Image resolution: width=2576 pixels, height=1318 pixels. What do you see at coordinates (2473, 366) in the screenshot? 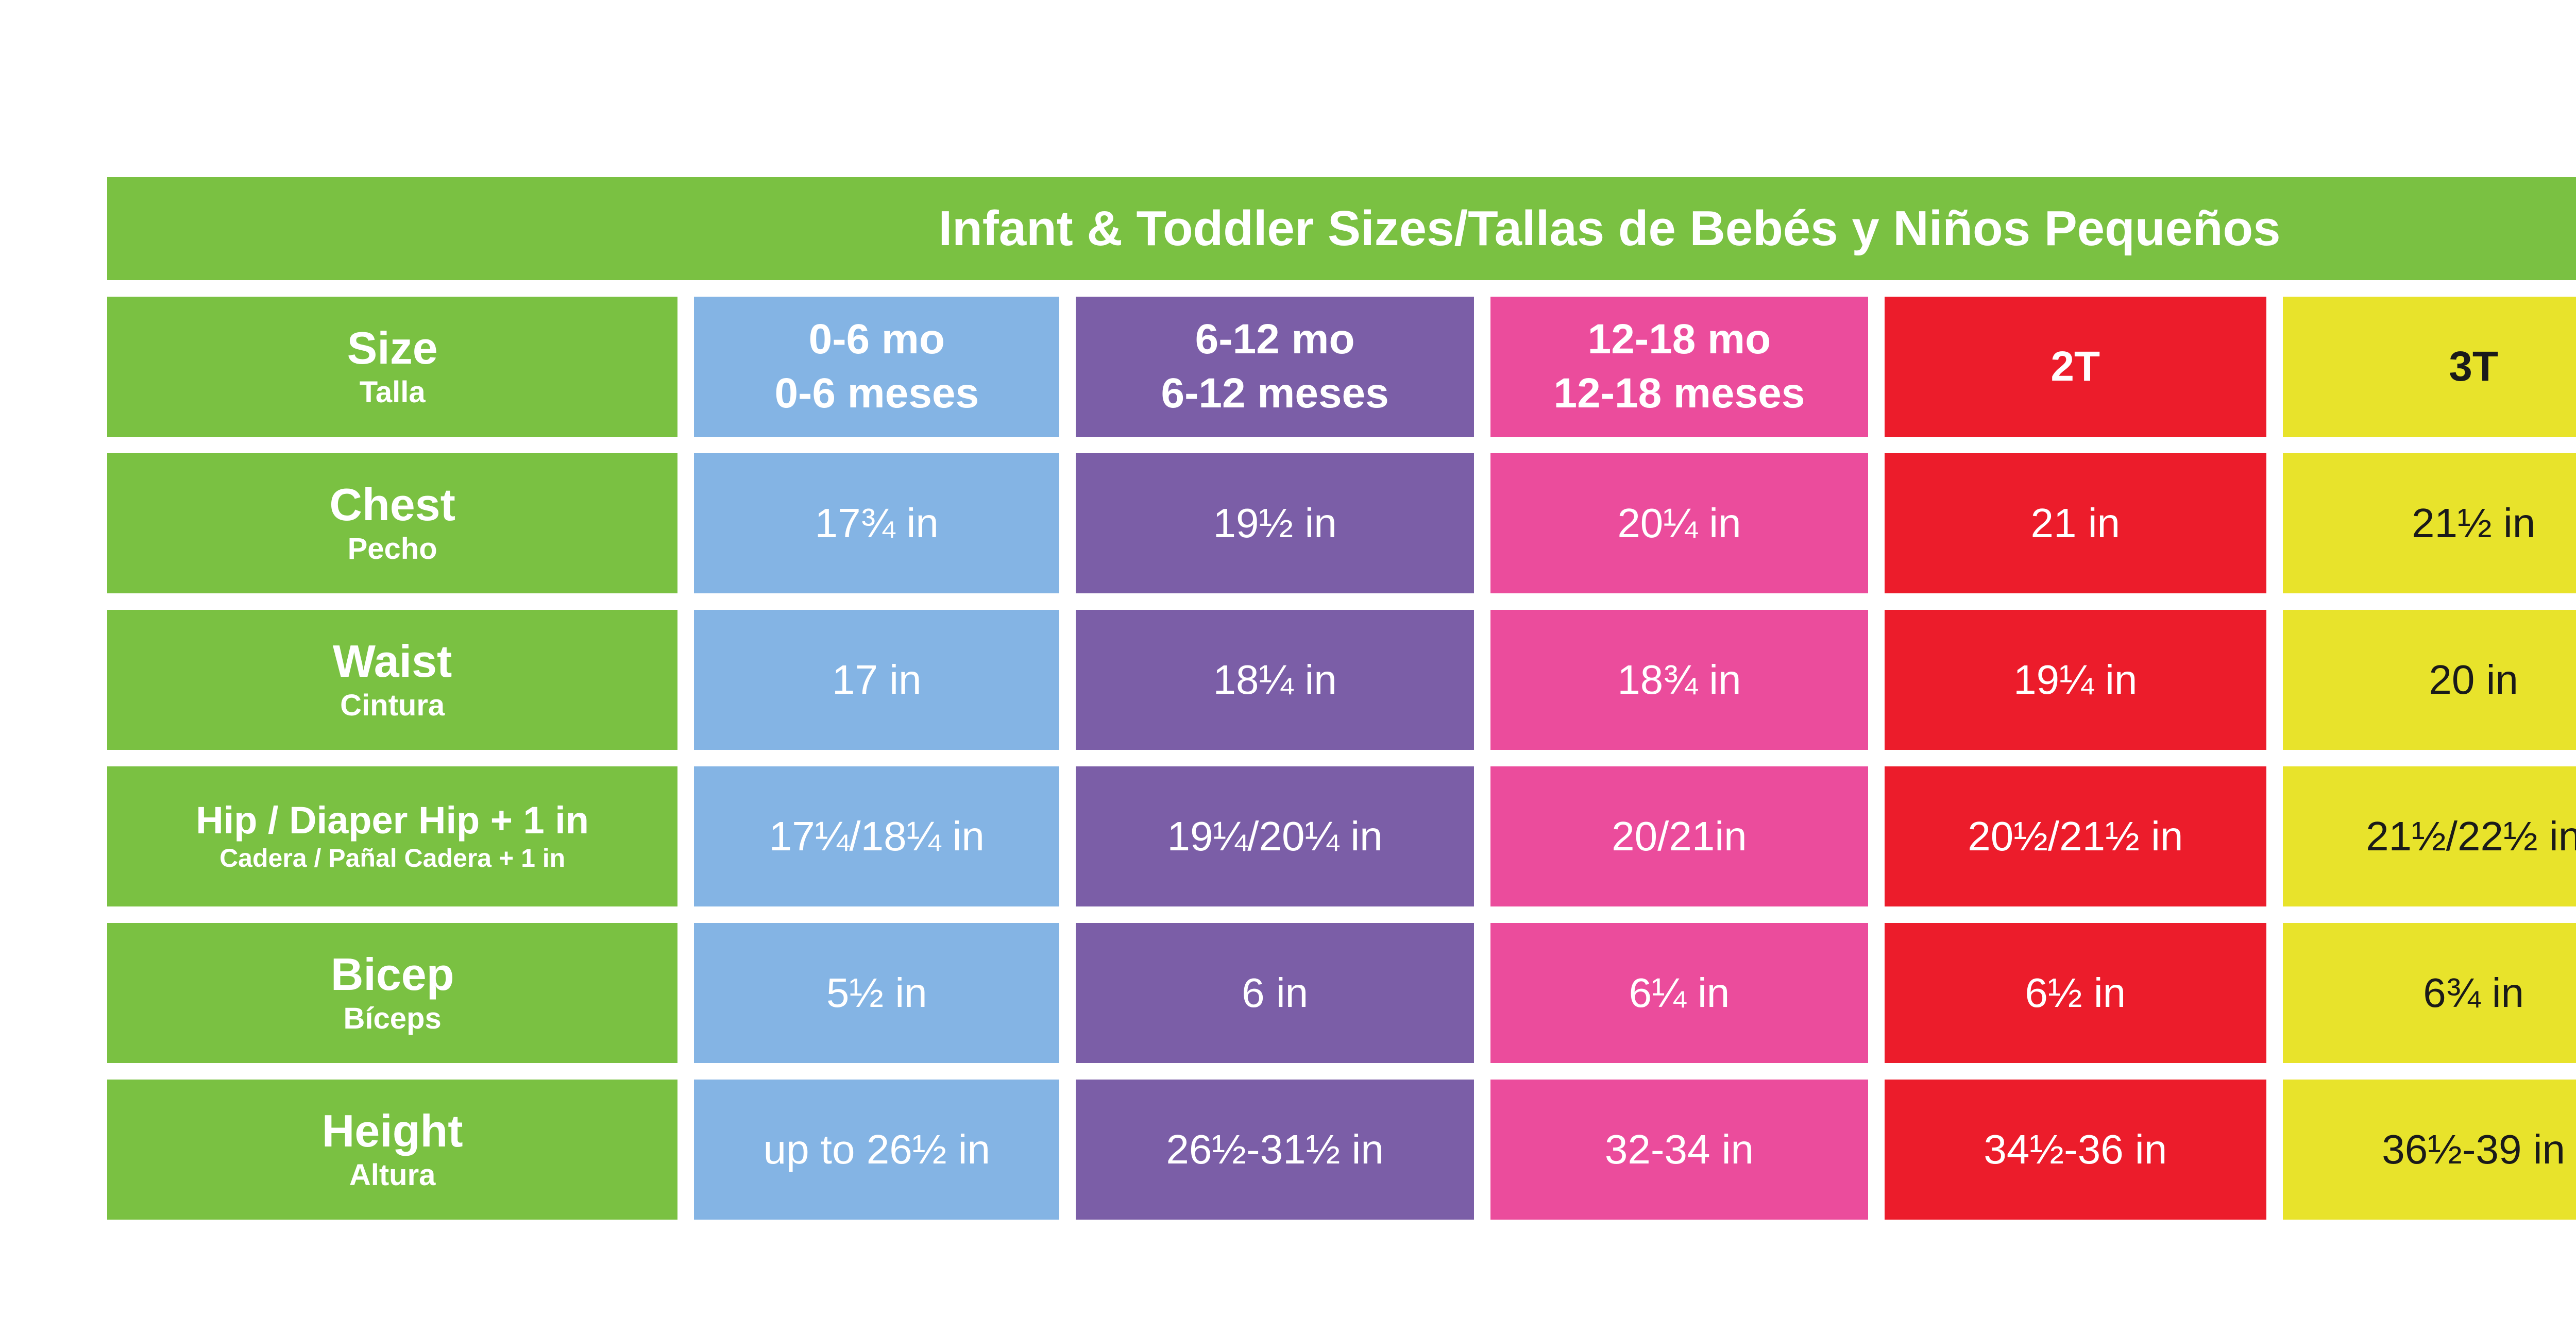
I see `column-label: 3T` at bounding box center [2473, 366].